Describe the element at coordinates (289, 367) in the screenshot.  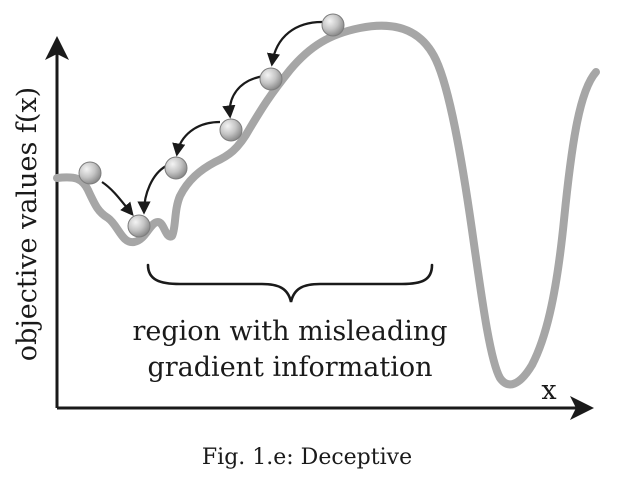
I see `region-label-line2: gradient information` at that location.